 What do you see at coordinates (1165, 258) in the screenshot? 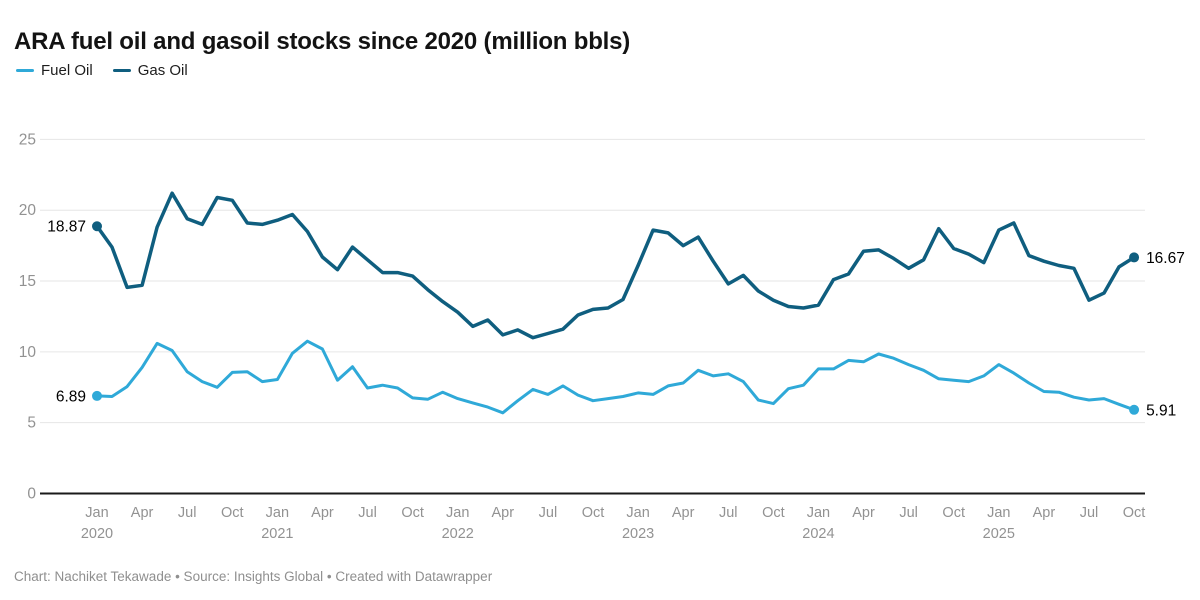
I see `series-value-label: 16.67` at bounding box center [1165, 258].